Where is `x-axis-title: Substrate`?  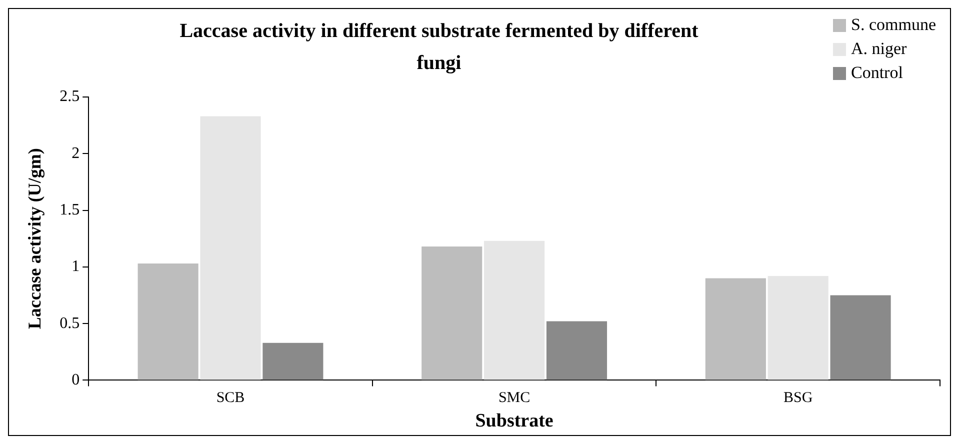 x-axis-title: Substrate is located at coordinates (514, 421).